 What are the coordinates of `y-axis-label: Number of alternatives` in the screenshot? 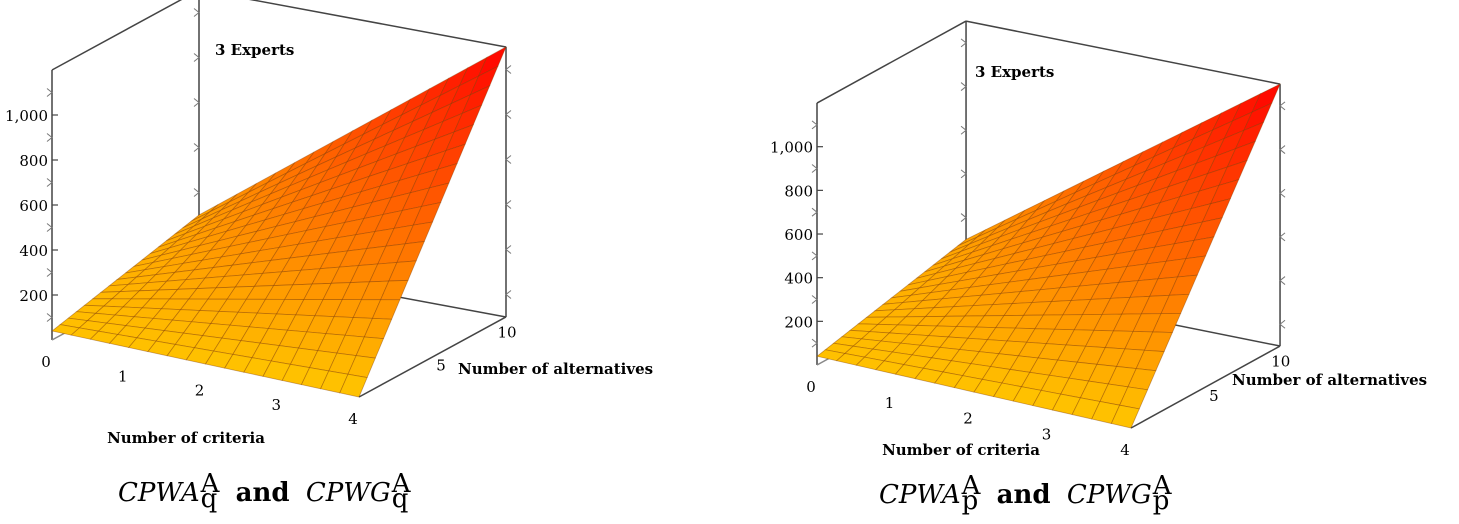 It's located at (1329, 380).